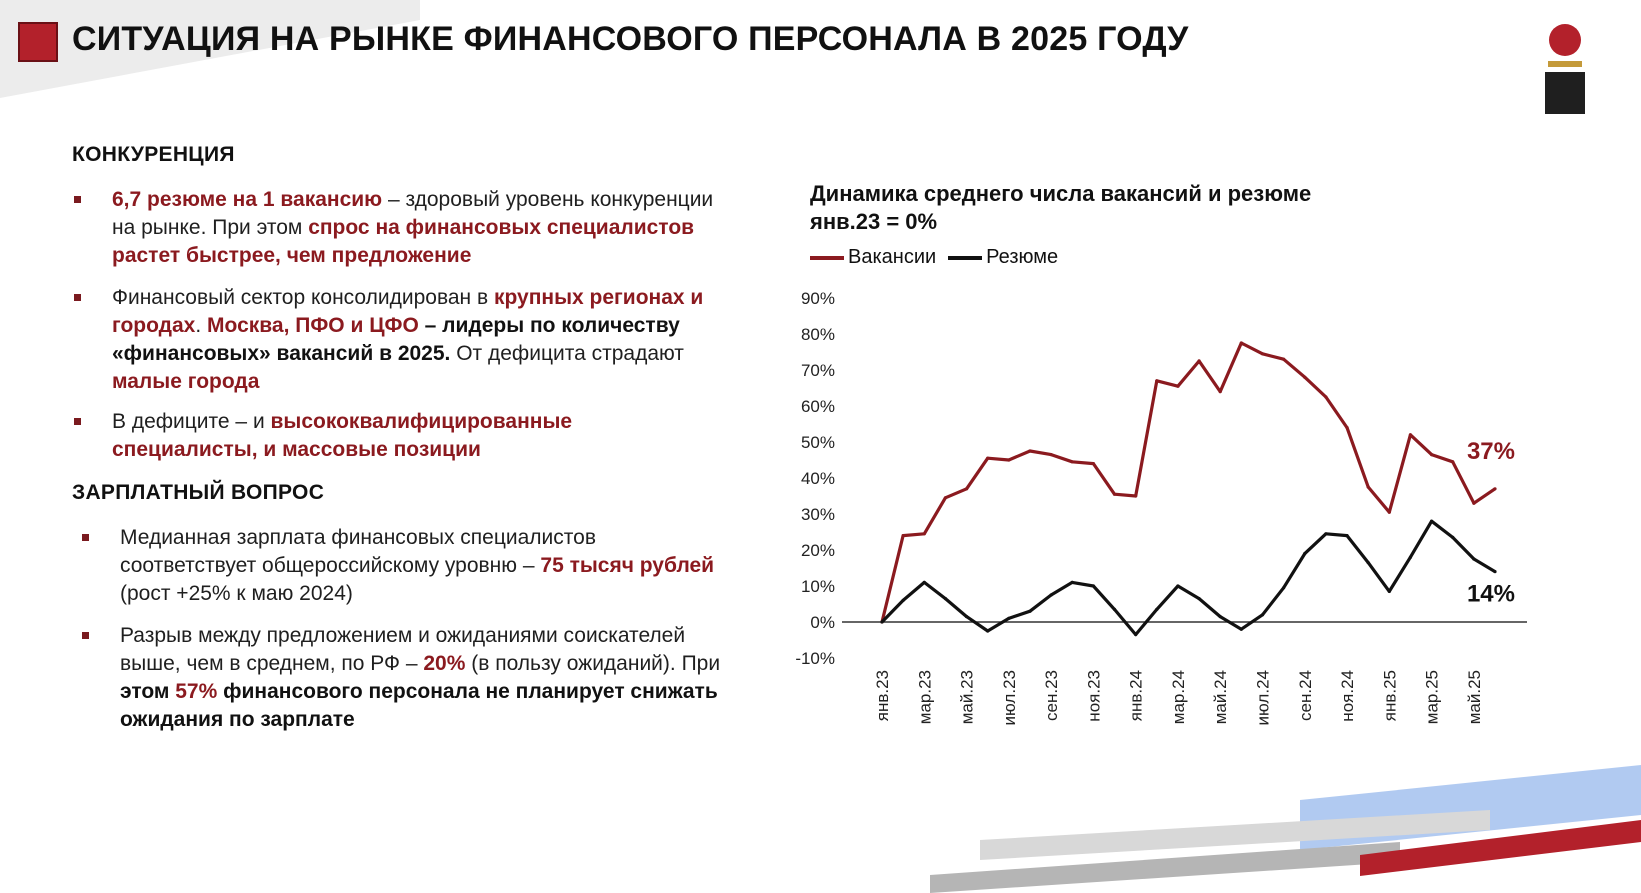 This screenshot has width=1641, height=893. I want to click on x-tick-label: сен.23, so click(1051, 695).